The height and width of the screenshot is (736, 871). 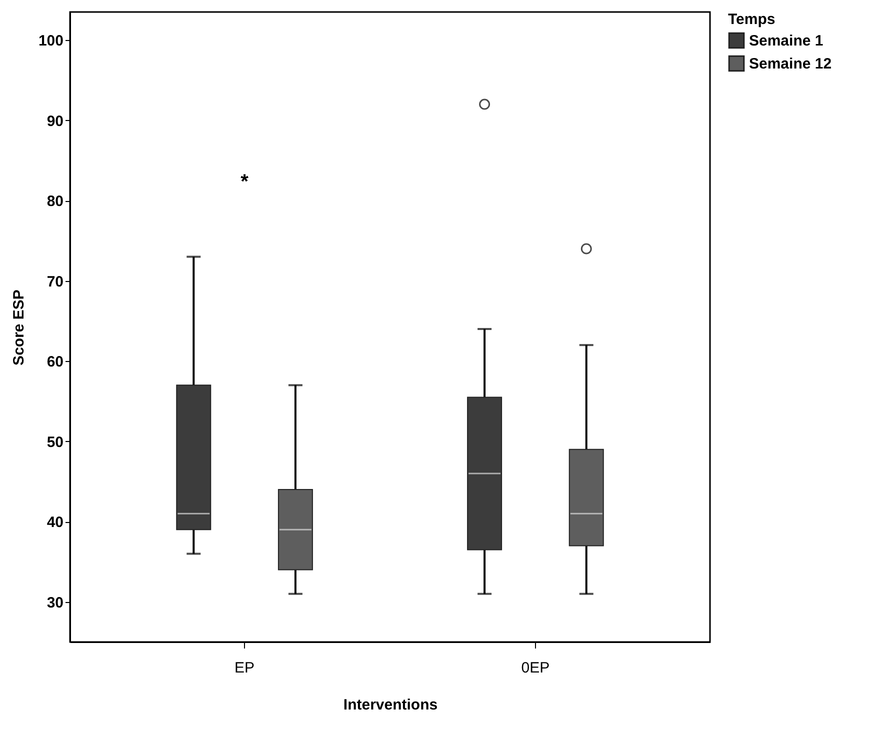 I want to click on legend-title: Temps, so click(x=752, y=19).